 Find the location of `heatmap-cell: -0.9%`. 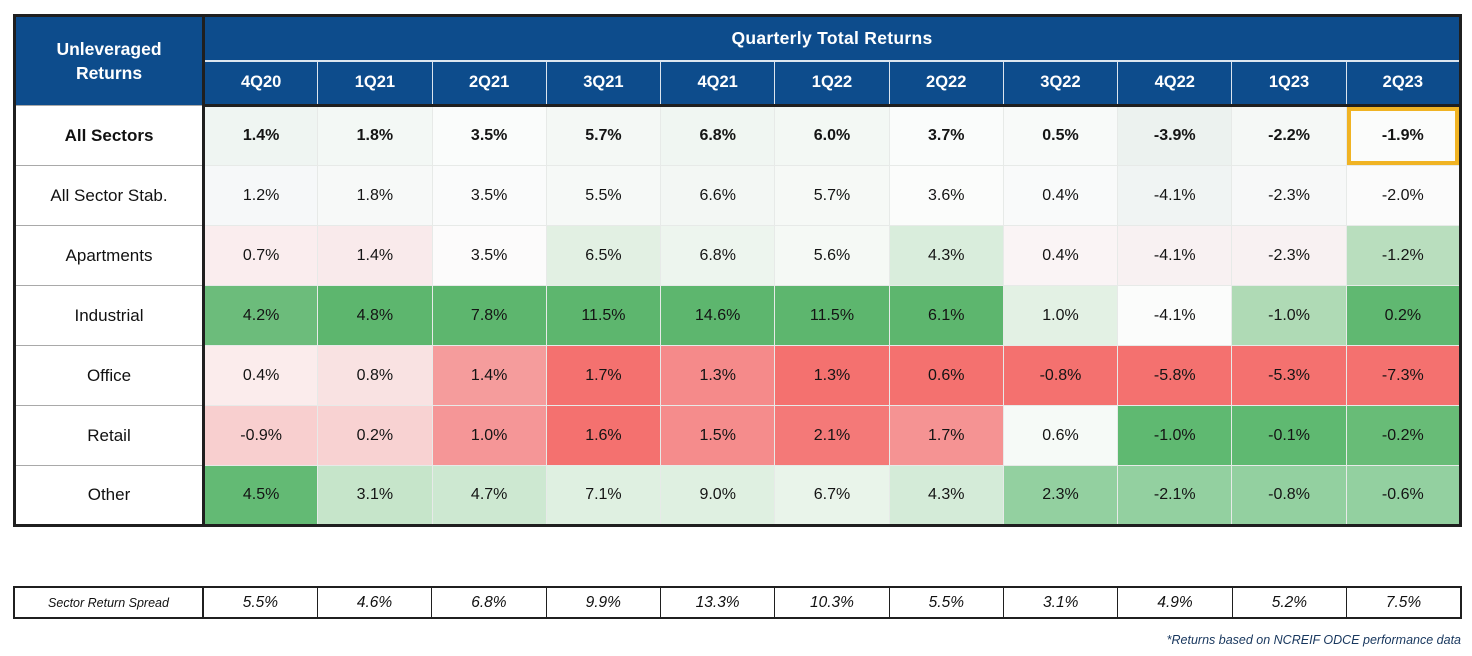

heatmap-cell: -0.9% is located at coordinates (260, 435).